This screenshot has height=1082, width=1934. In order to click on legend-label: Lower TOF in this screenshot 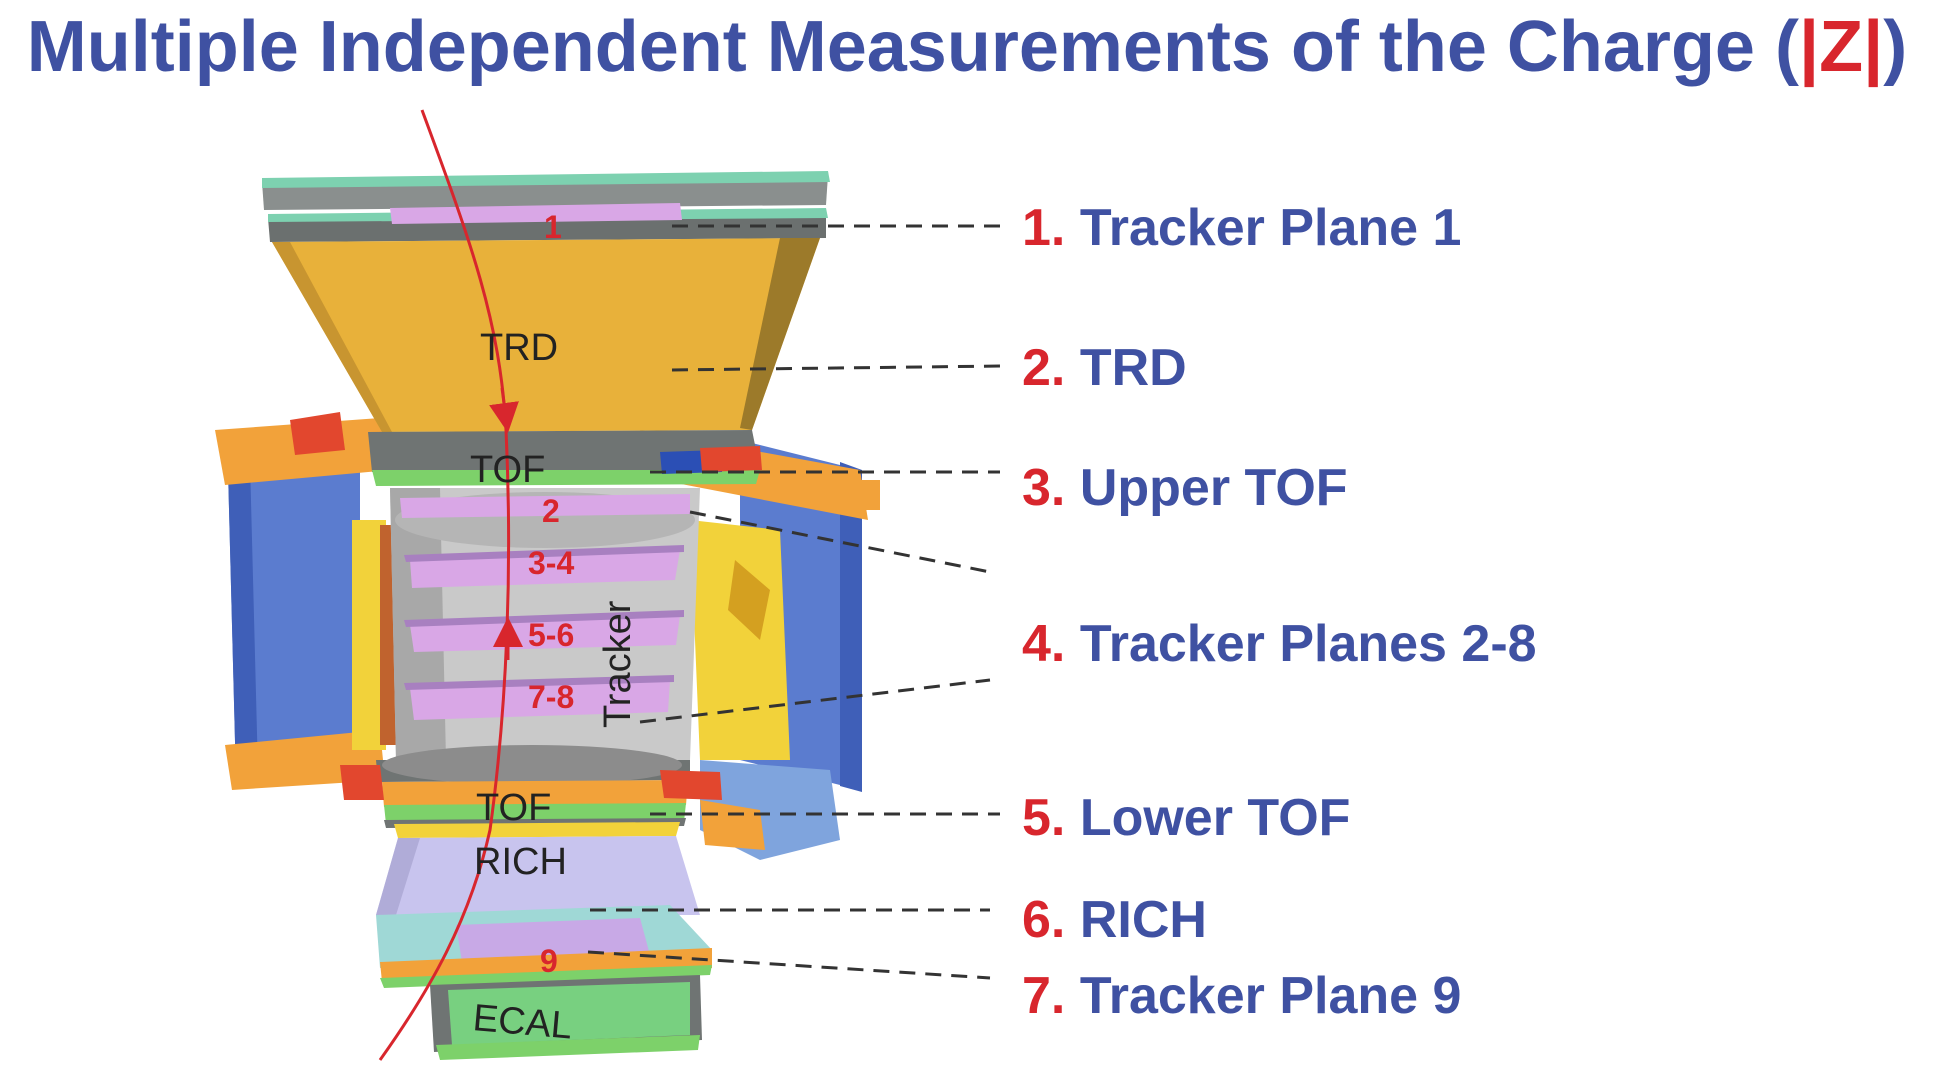, I will do `click(1215, 818)`.